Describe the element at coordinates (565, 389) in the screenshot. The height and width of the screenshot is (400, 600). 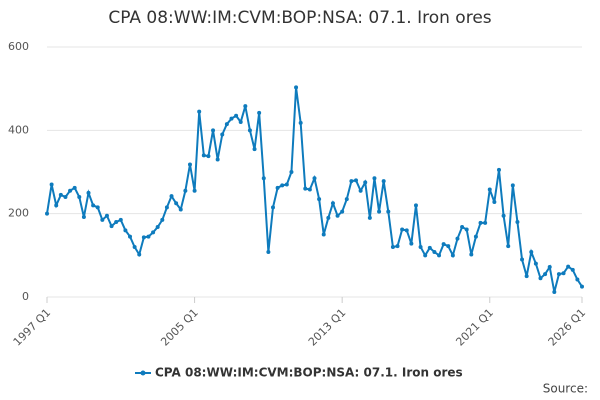
I see `source: Source:` at that location.